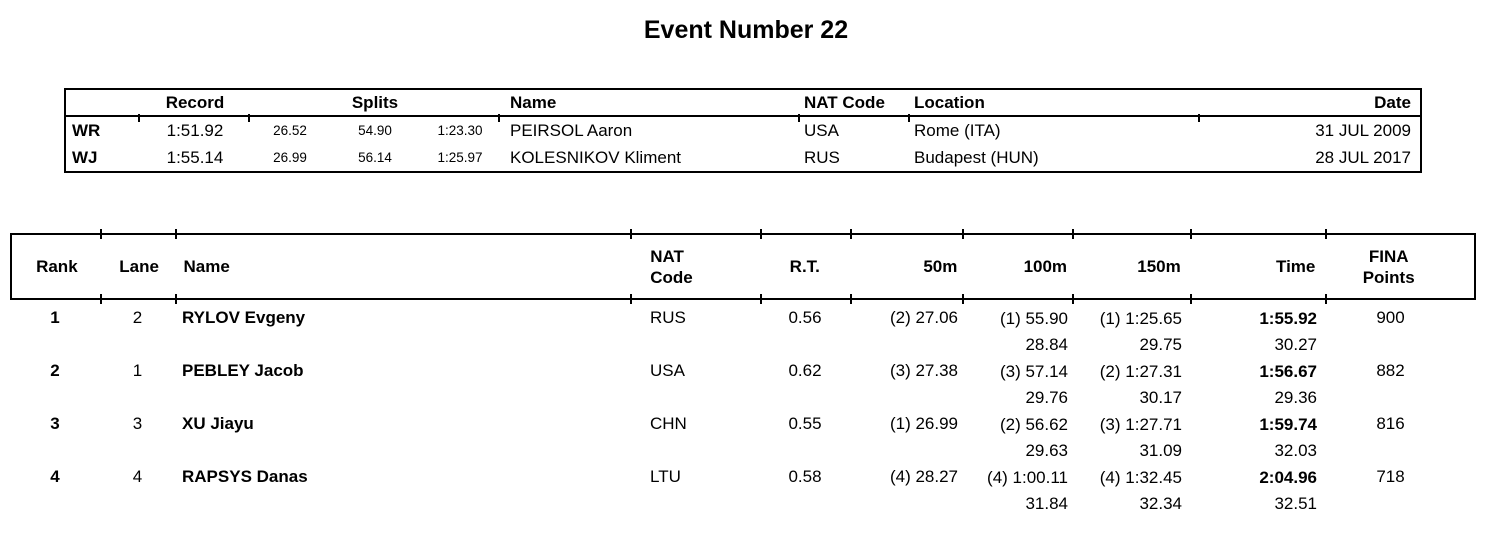 This screenshot has height=556, width=1492. Describe the element at coordinates (290, 157) in the screenshot. I see `record-split-50: 26.99` at that location.